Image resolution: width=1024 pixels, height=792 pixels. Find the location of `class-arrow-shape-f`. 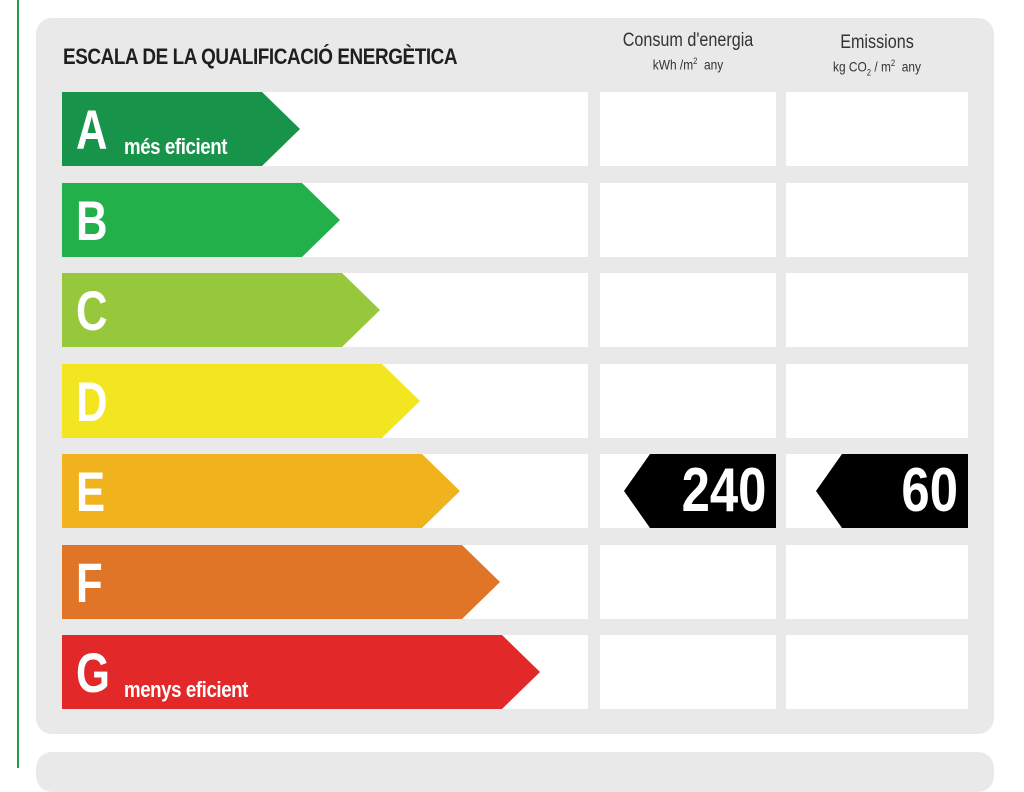

class-arrow-shape-f is located at coordinates (281, 582).